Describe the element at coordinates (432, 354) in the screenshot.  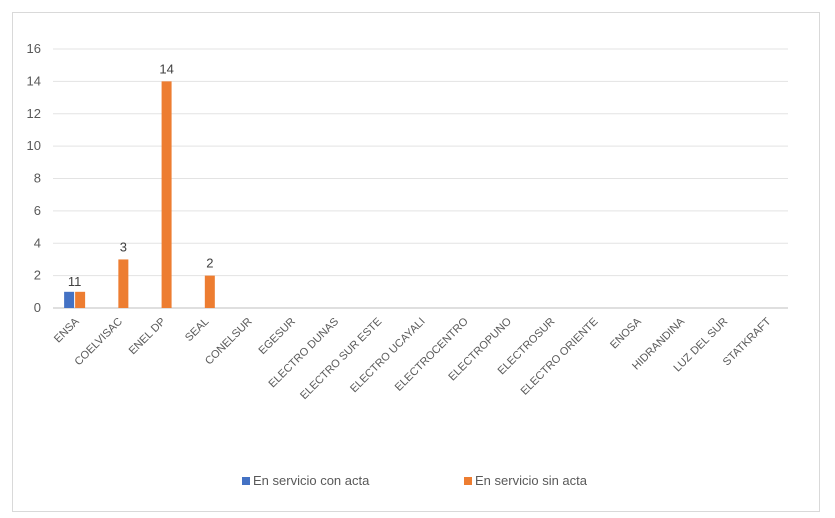
I see `category-label: ELECTROCENTRO` at that location.